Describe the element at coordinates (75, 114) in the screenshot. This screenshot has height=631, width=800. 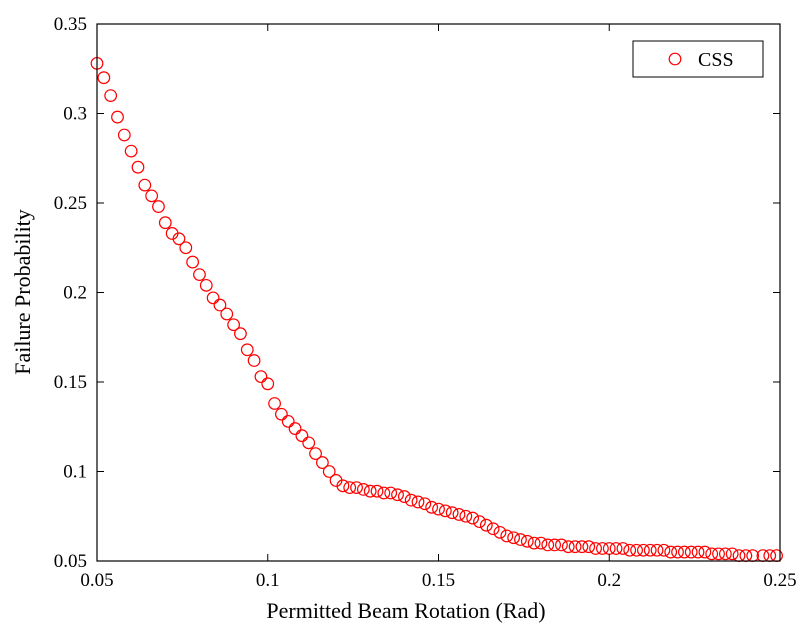
I see `y-tick-label: 0.3` at that location.